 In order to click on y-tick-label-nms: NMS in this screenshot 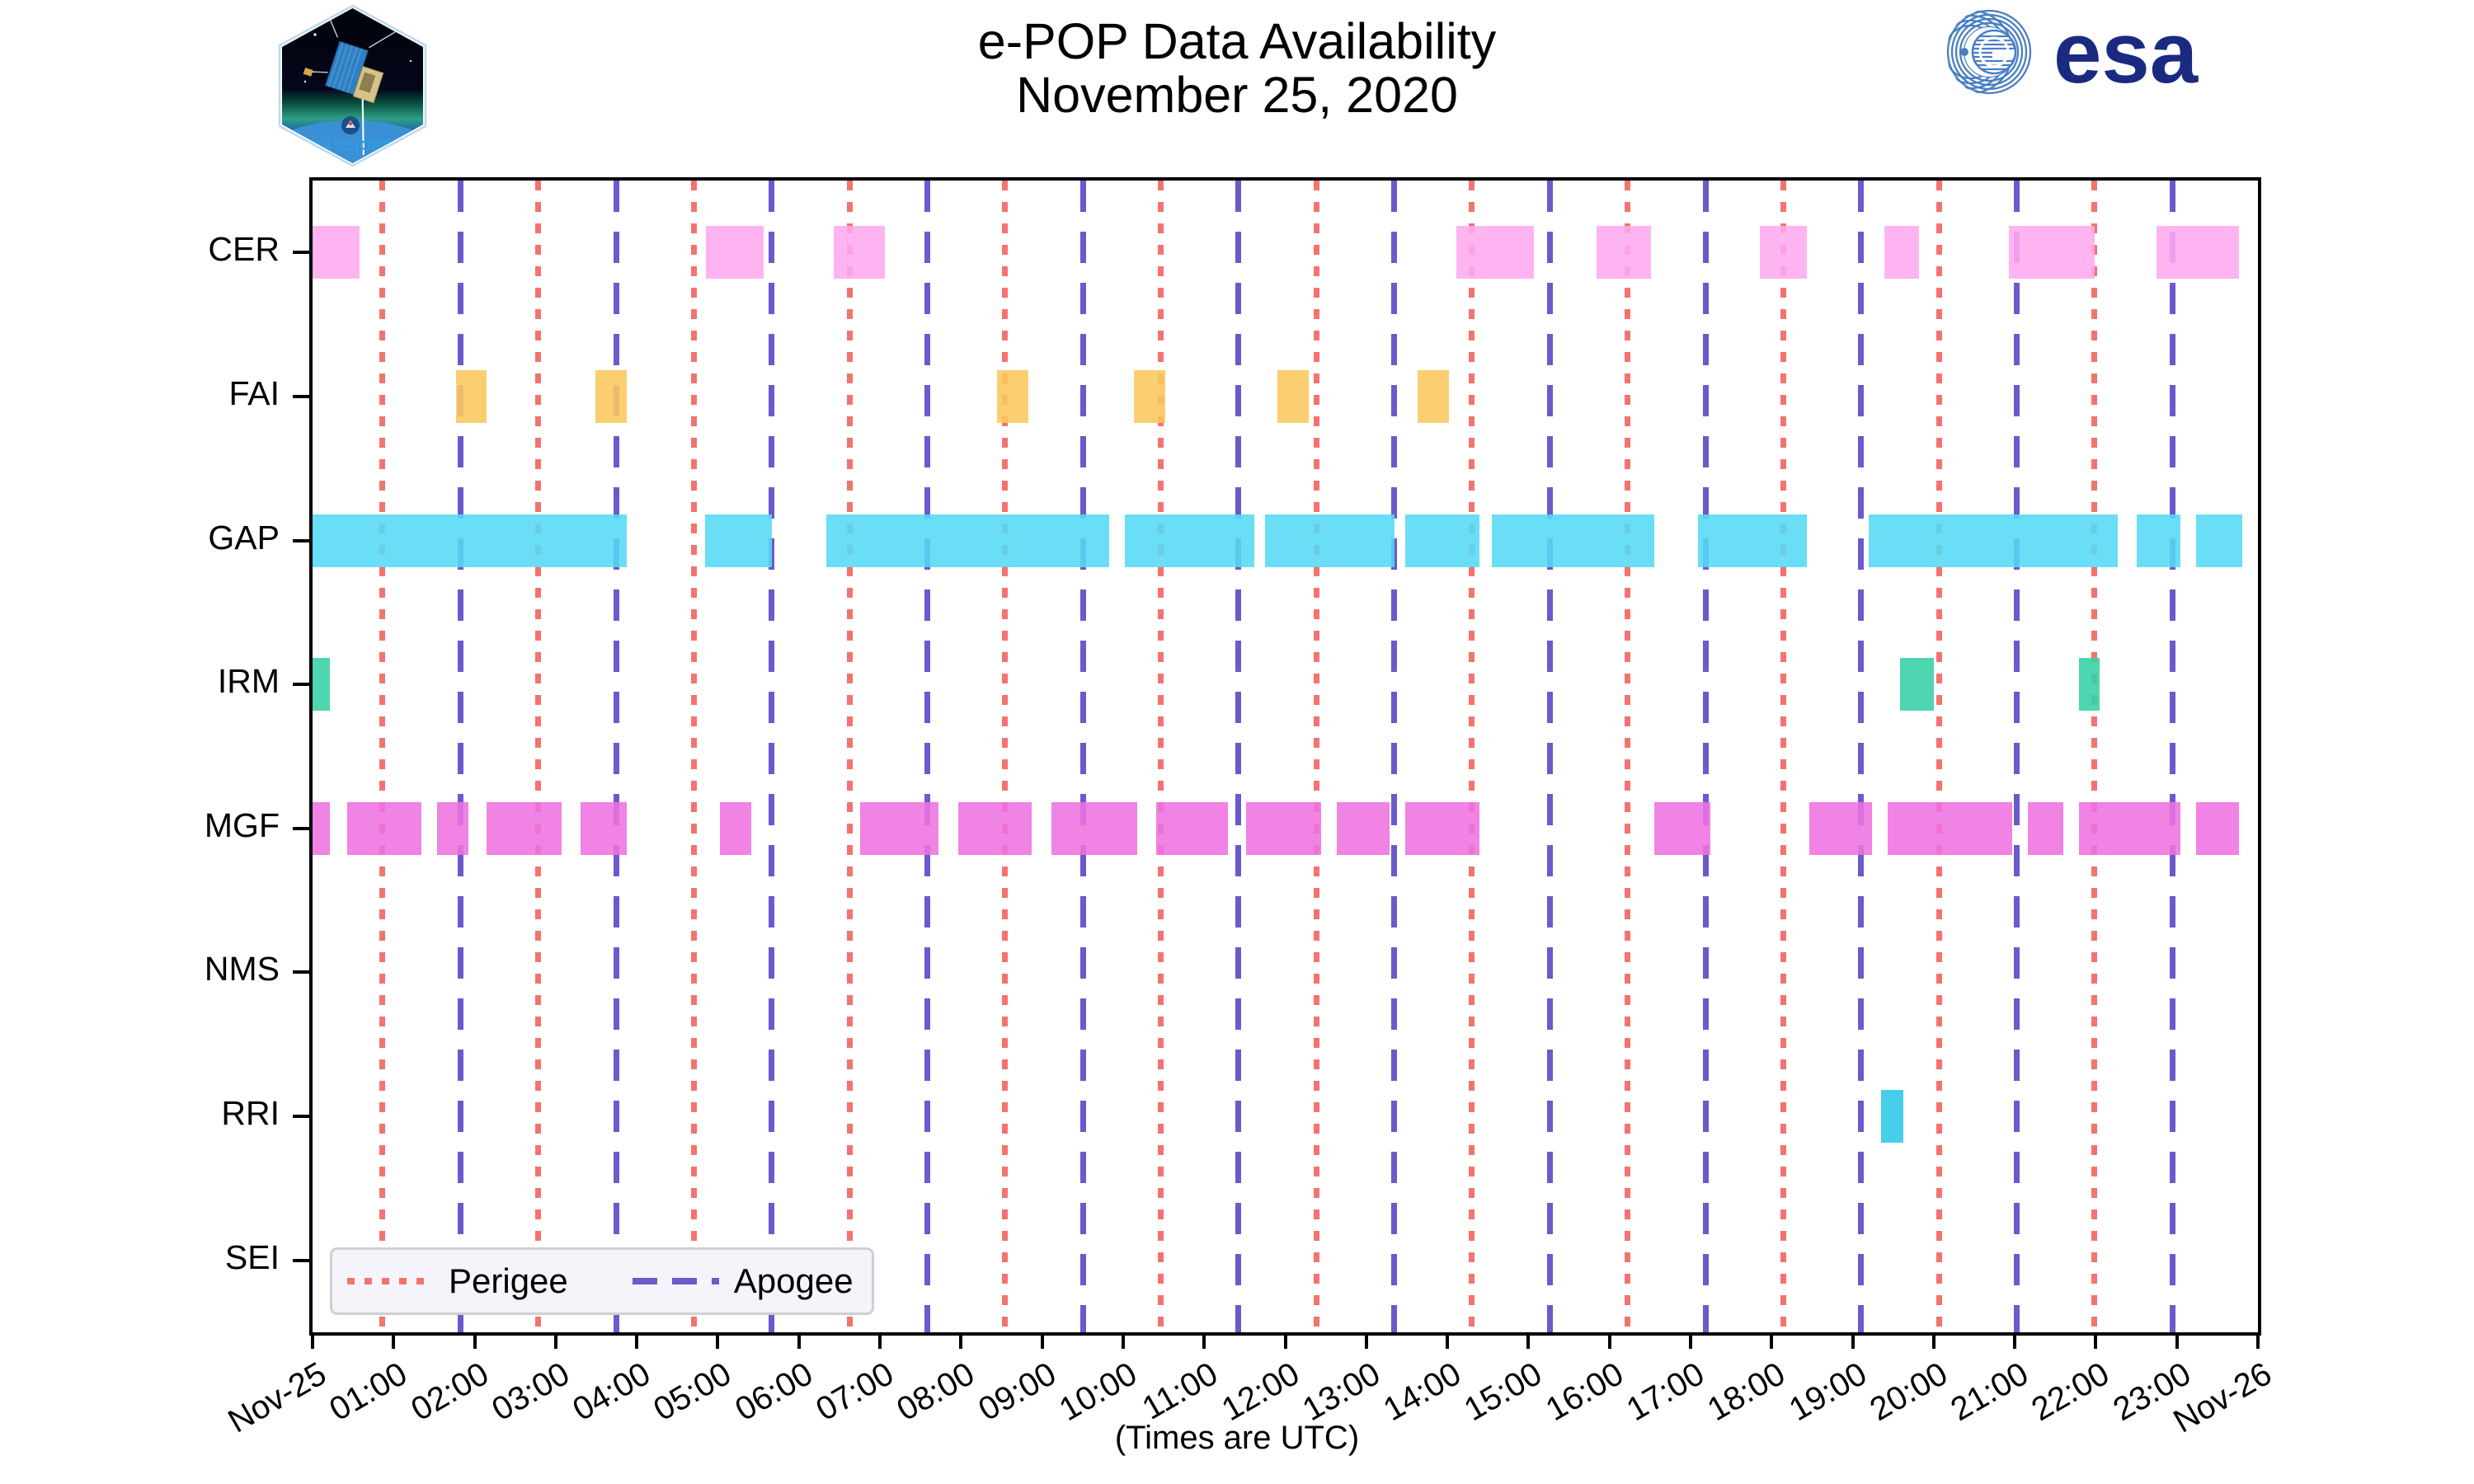, I will do `click(242, 969)`.